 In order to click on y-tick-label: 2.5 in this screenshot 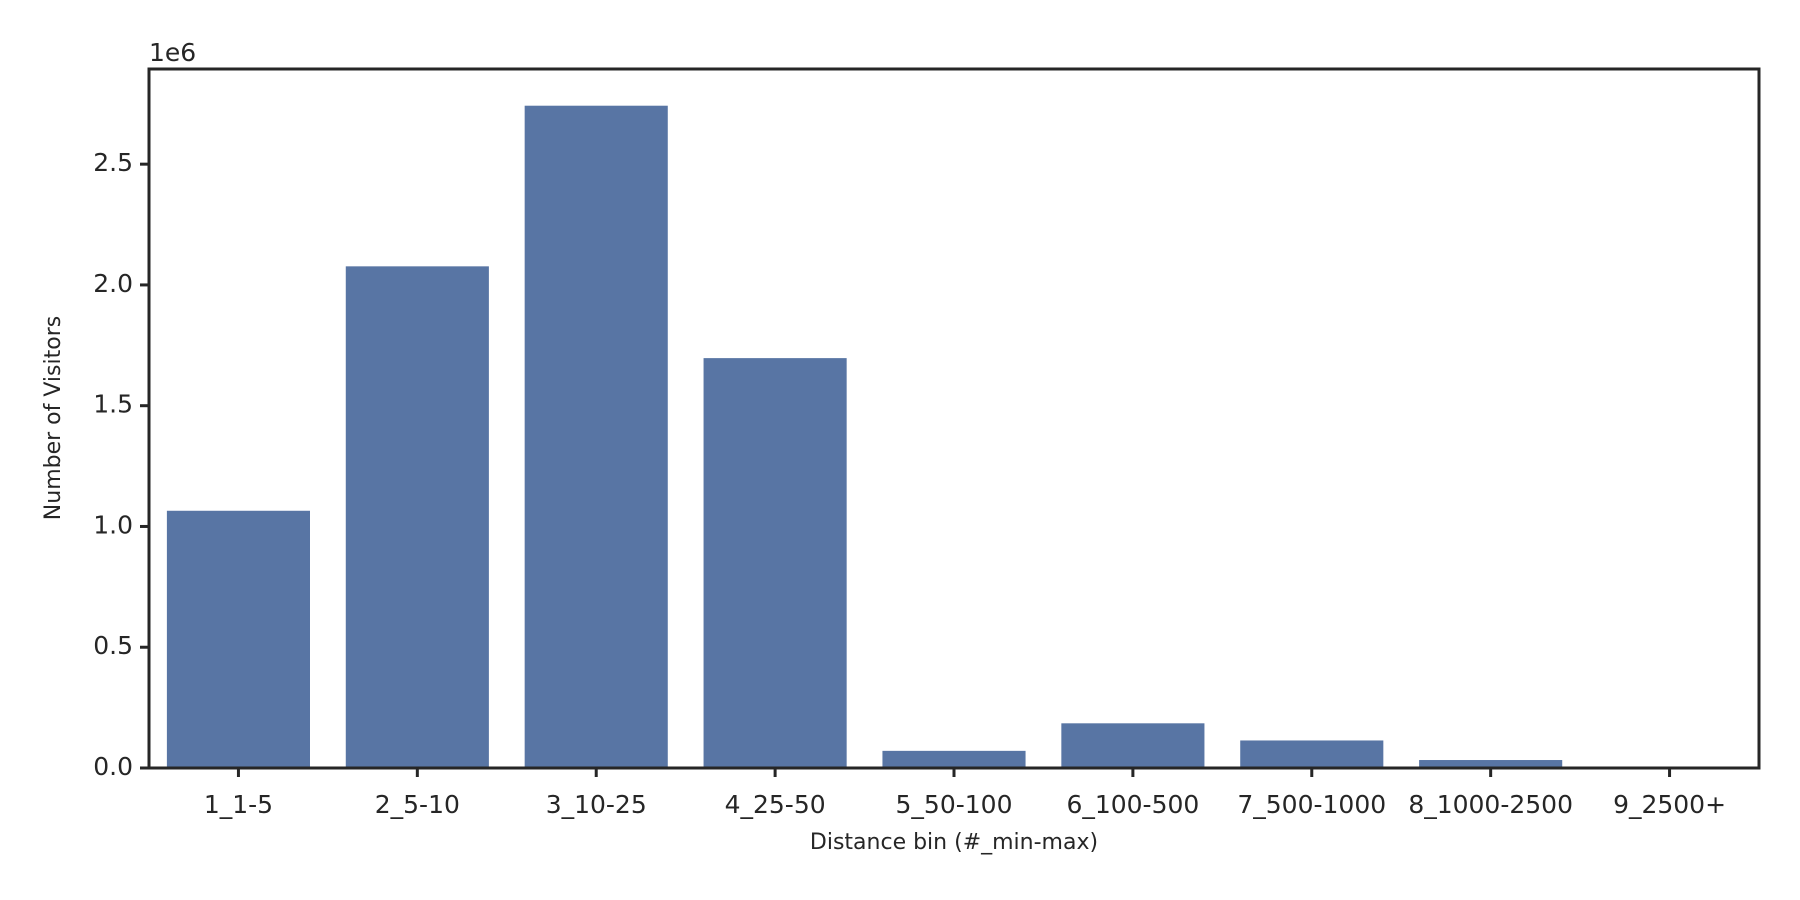, I will do `click(113, 162)`.